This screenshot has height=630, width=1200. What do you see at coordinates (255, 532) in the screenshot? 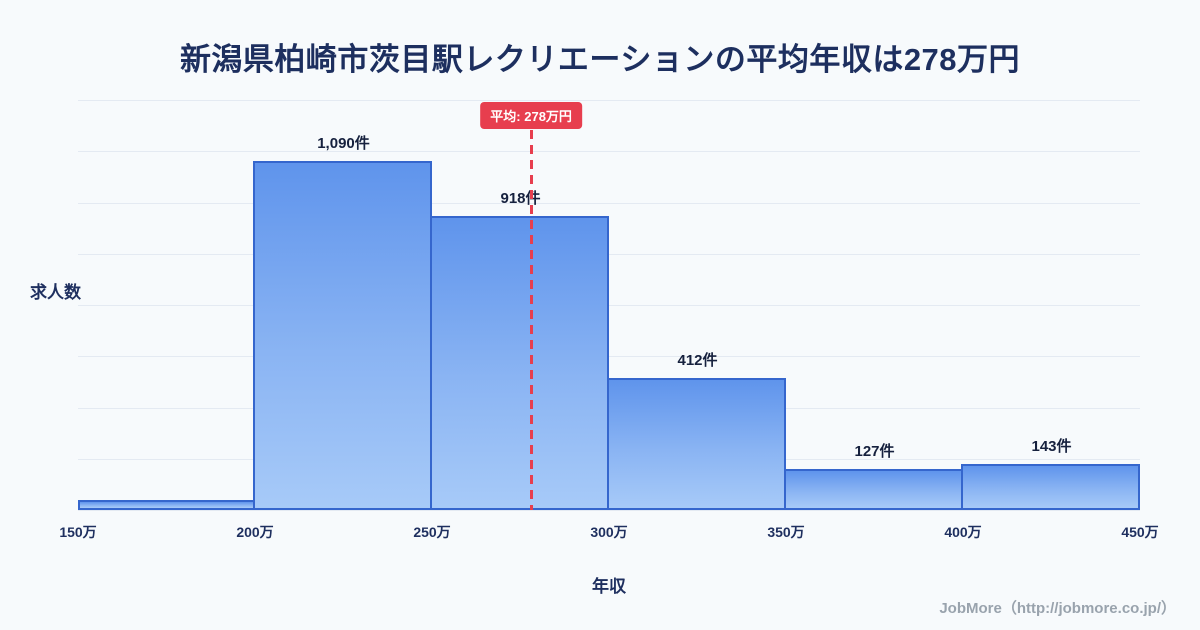
I see `x-tick-label: 200万` at bounding box center [255, 532].